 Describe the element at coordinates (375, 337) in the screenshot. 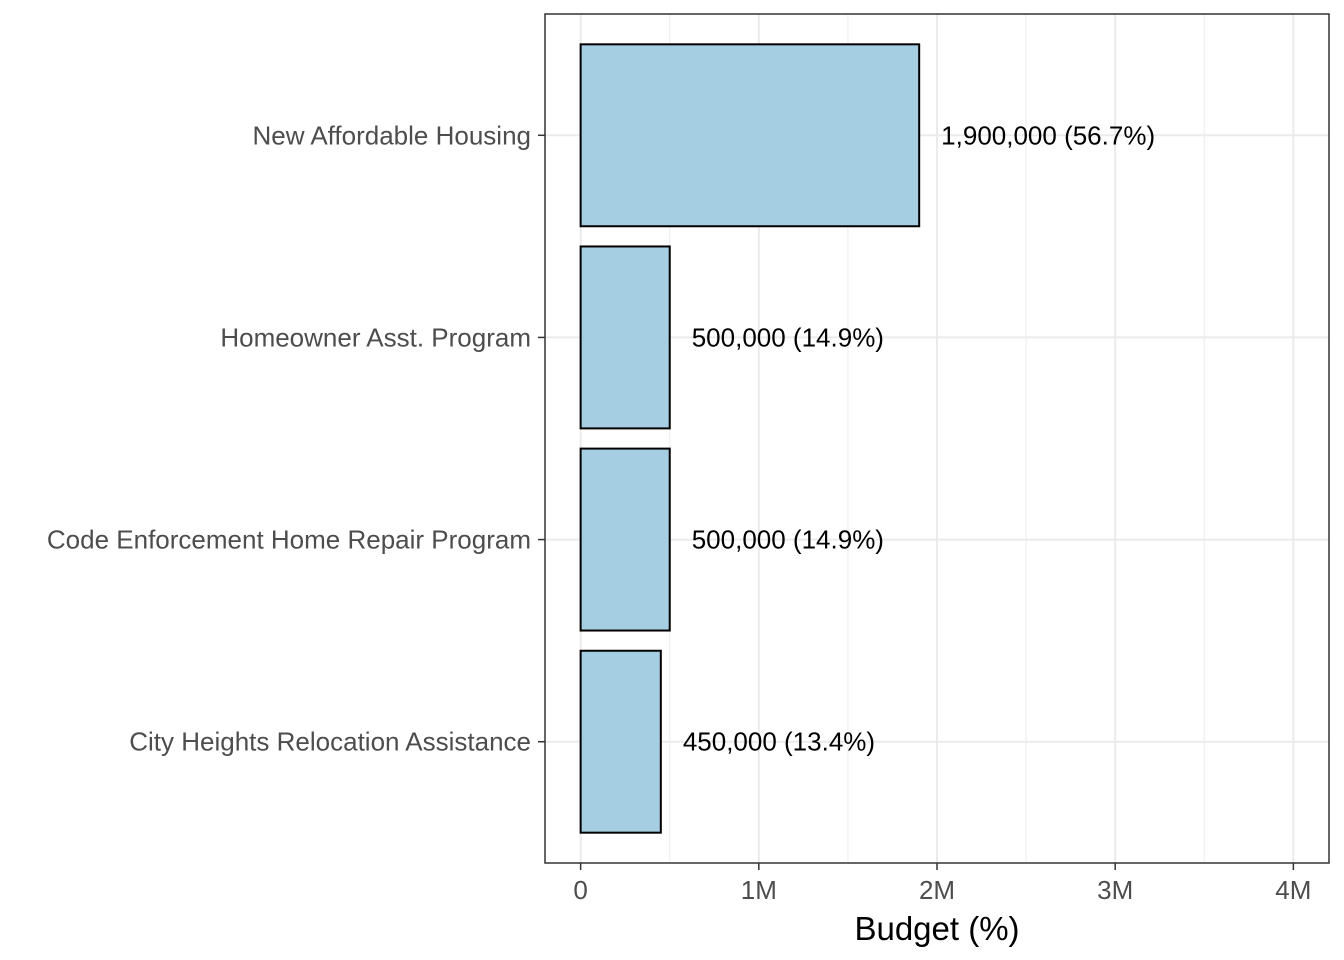

I see `category-label: Homeowner Asst. Program` at that location.